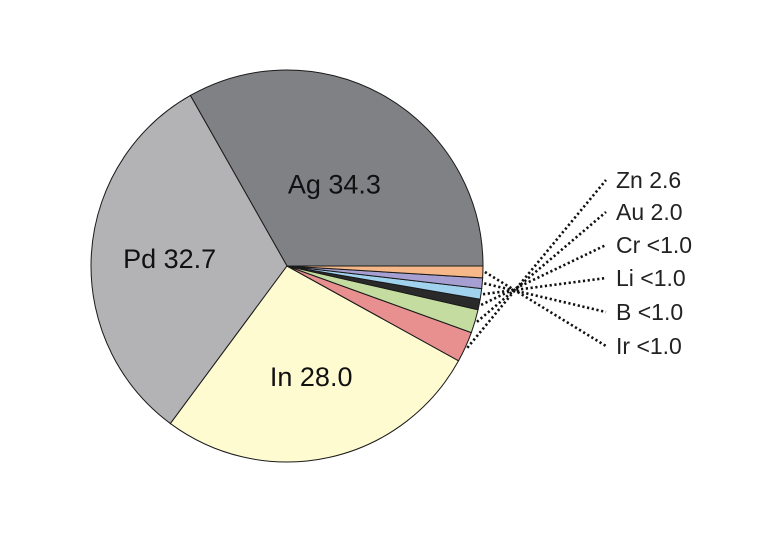 This screenshot has width=768, height=533. What do you see at coordinates (651, 278) in the screenshot?
I see `label-li: Li <1.0` at bounding box center [651, 278].